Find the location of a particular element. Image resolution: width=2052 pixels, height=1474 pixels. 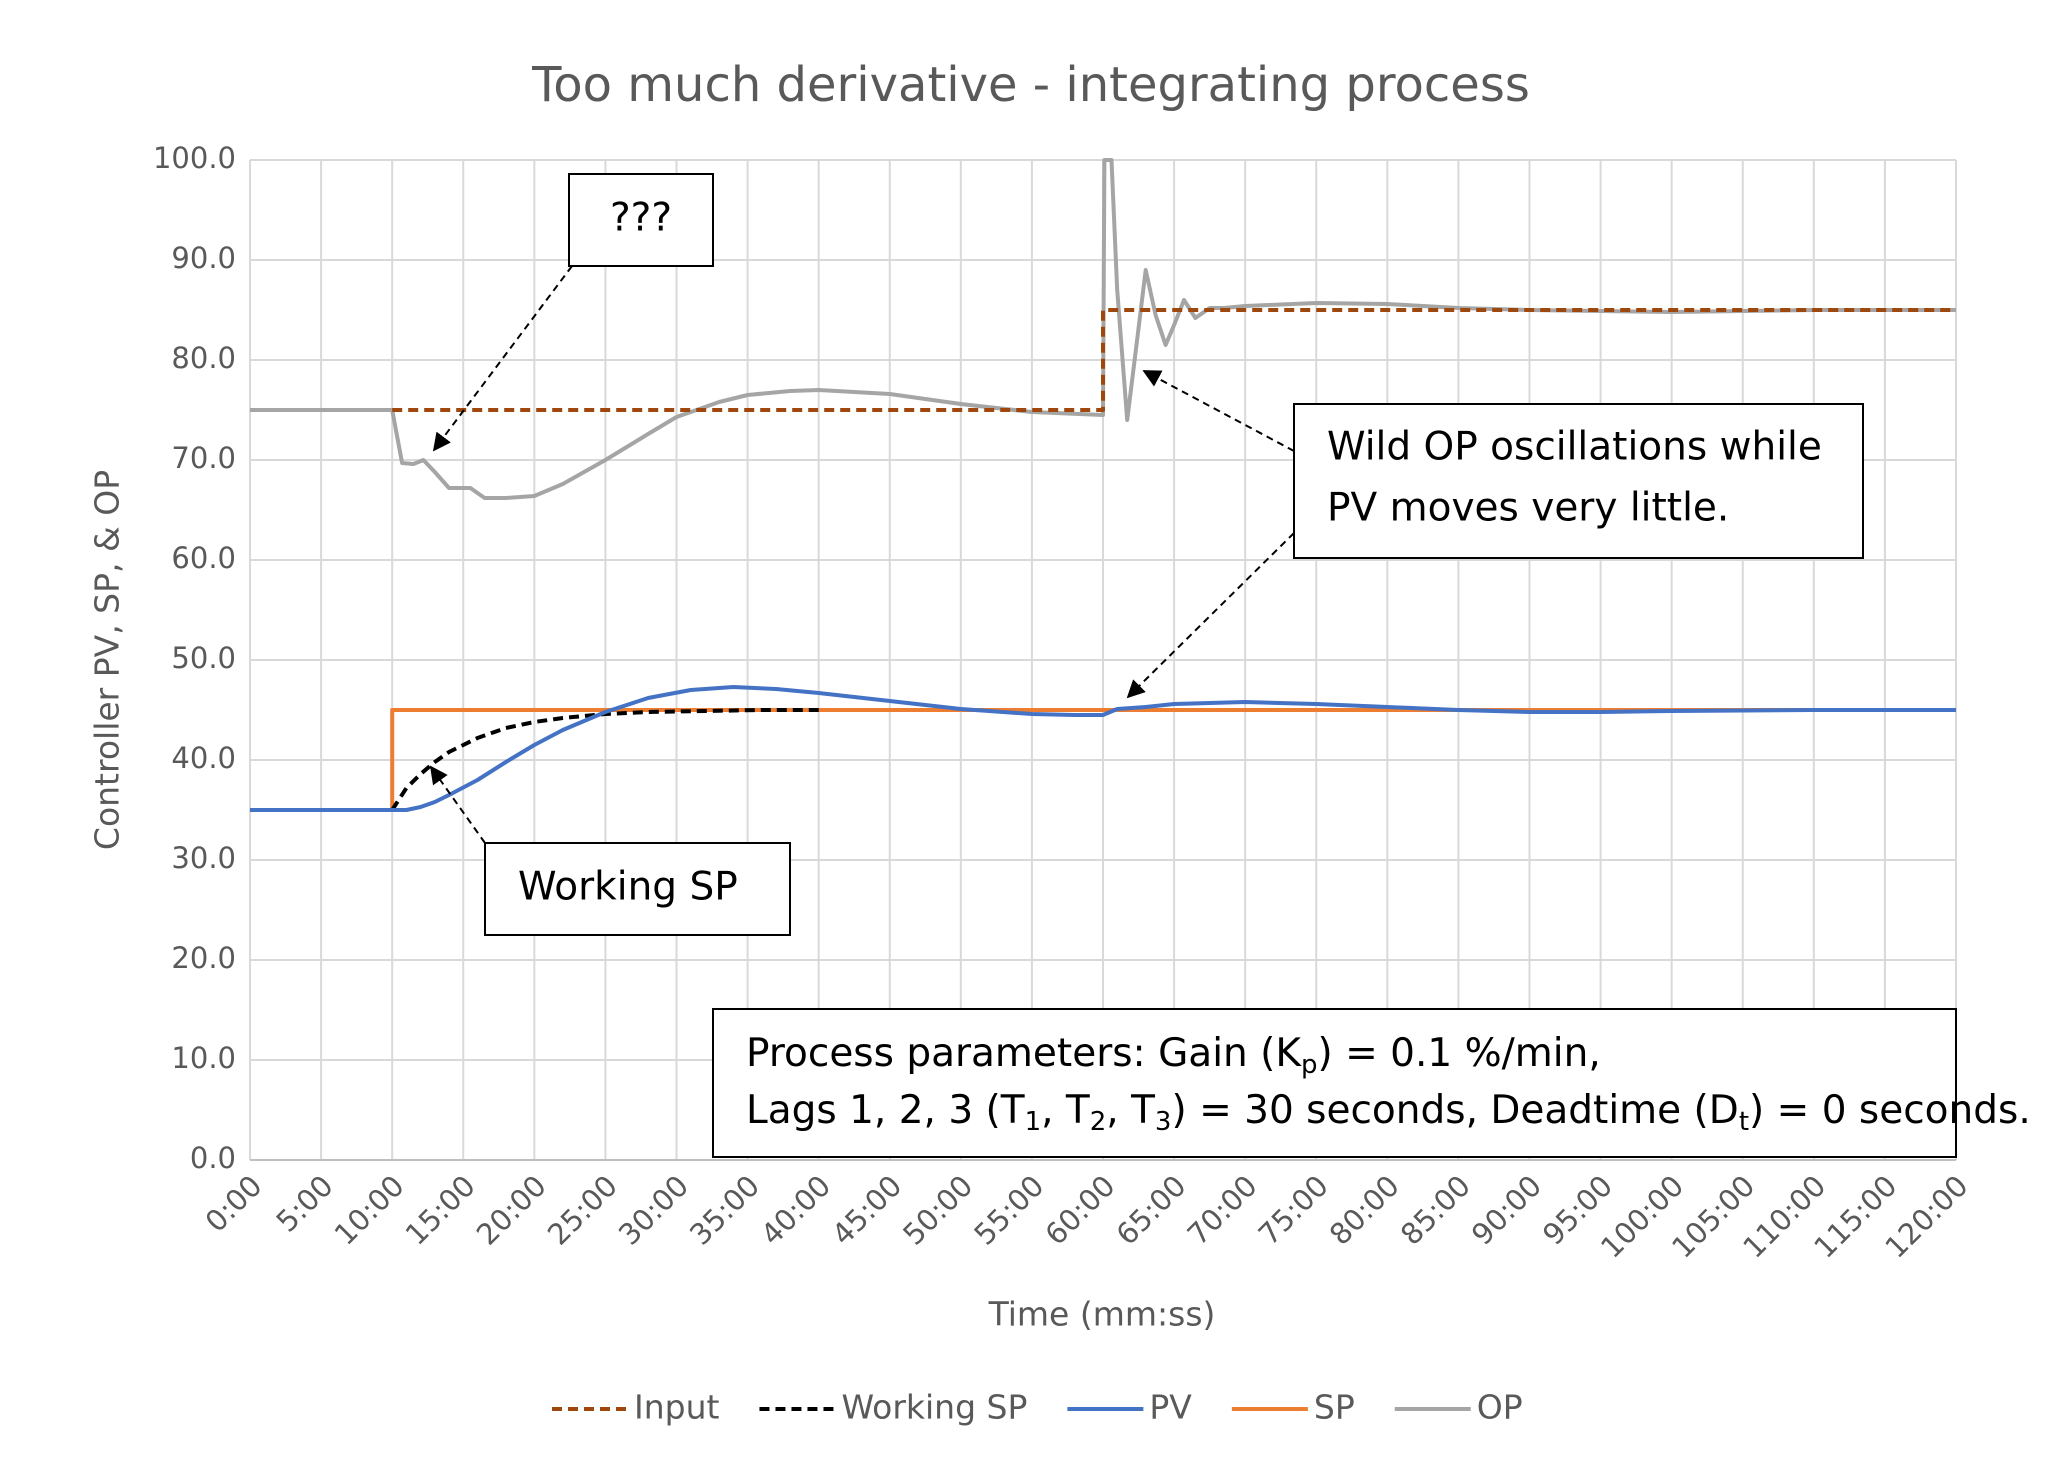

y-tick-label: 60.0 is located at coordinates (203, 558).